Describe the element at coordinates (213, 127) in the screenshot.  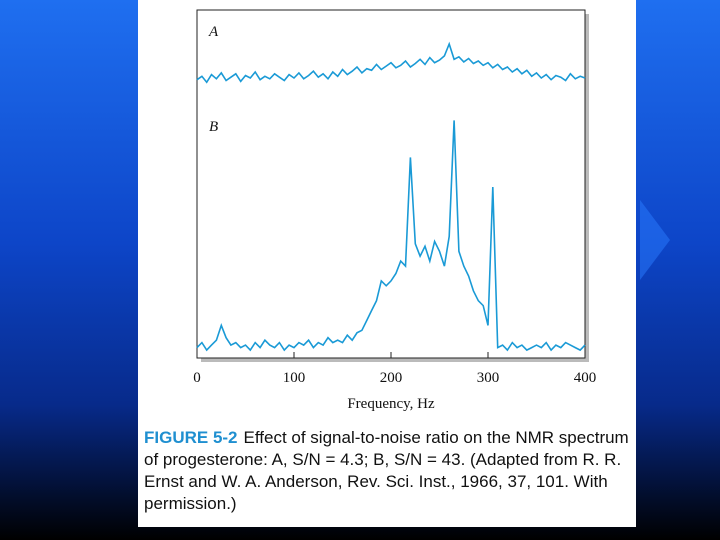
I see `panel-label: B` at that location.